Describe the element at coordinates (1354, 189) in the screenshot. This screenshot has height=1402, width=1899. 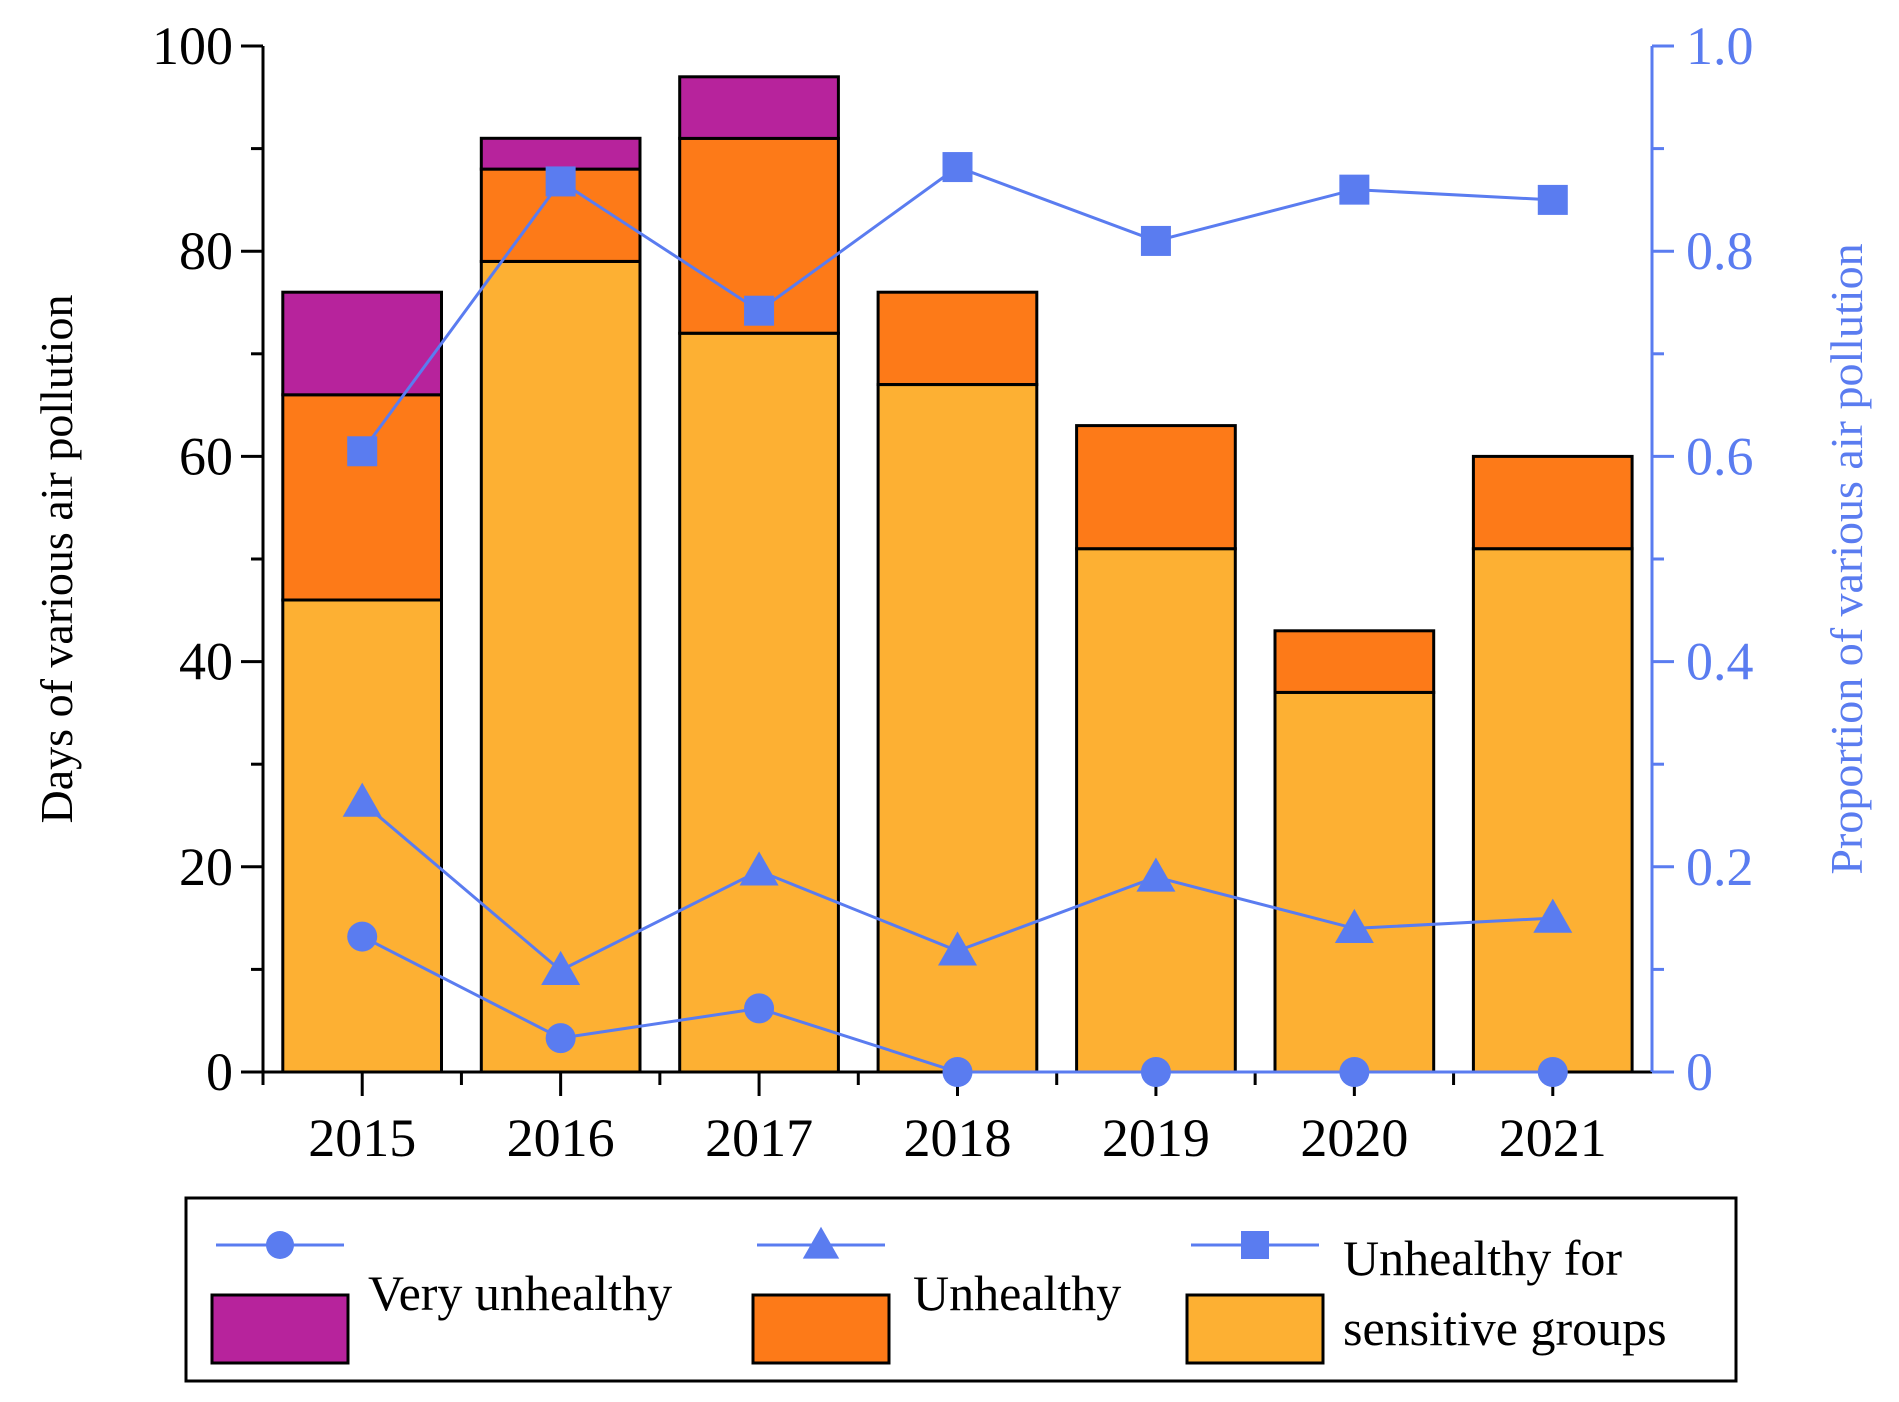
I see `point-unhealthy-for-sensitive-groups-2020` at that location.